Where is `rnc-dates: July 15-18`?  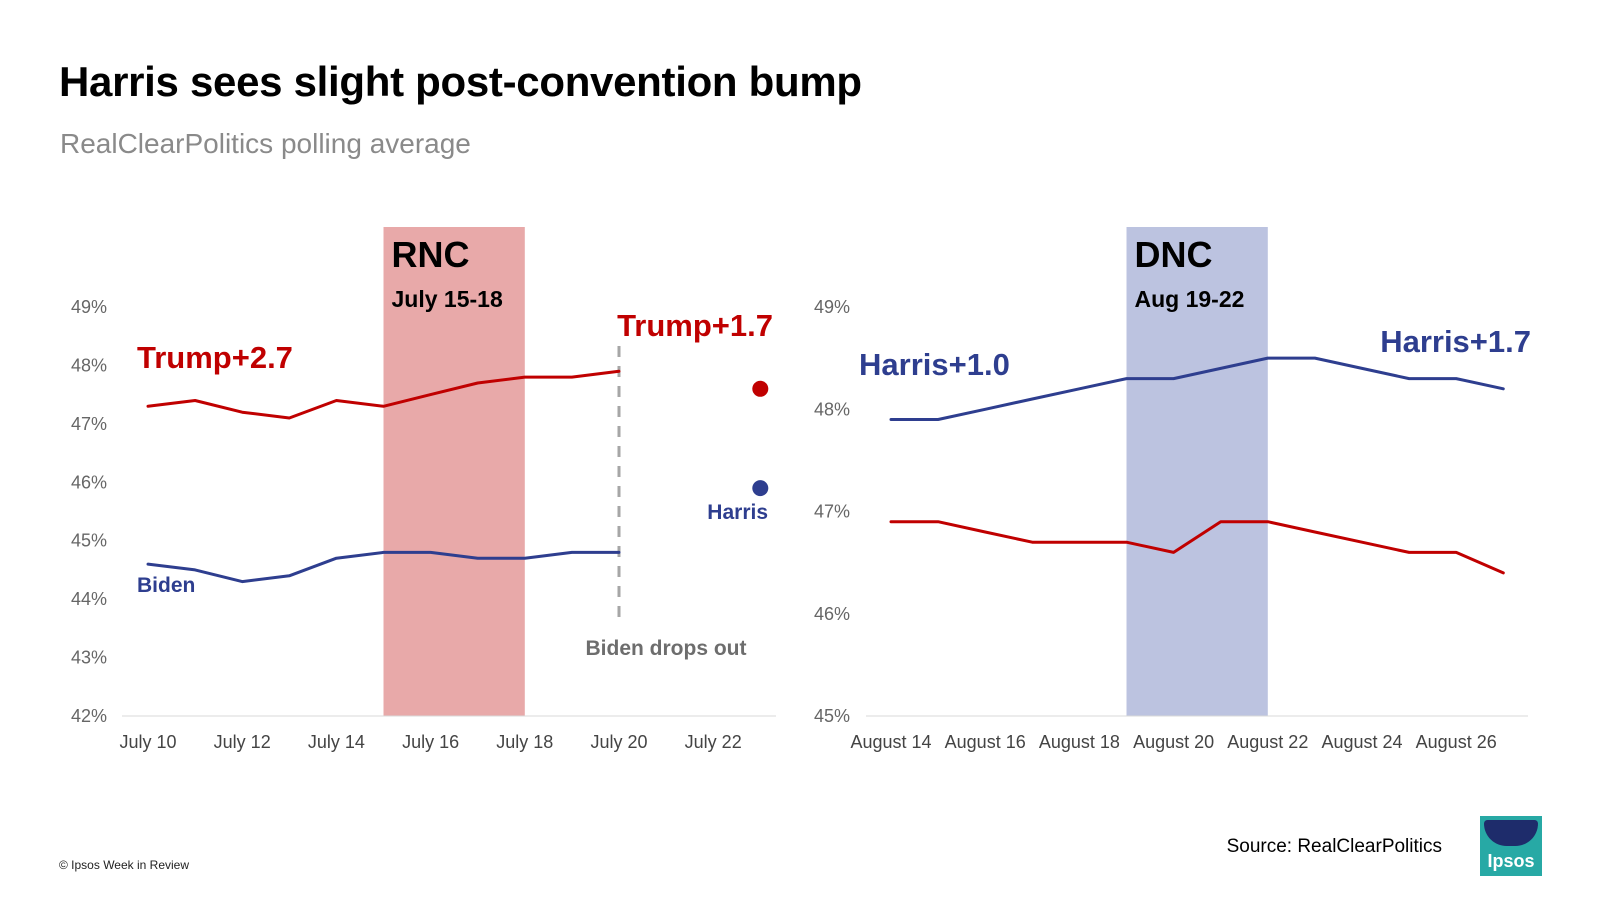 rnc-dates: July 15-18 is located at coordinates (447, 299).